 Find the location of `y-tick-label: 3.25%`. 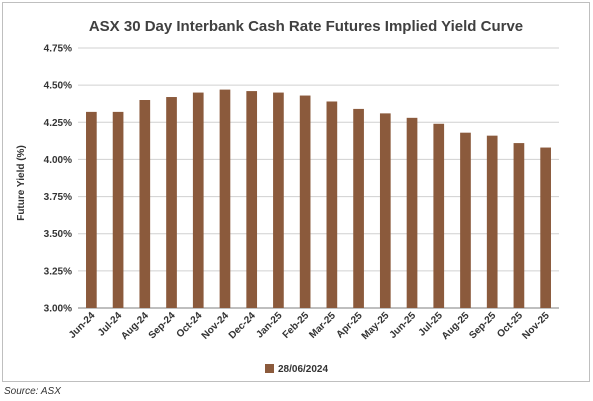

y-tick-label: 3.25% is located at coordinates (58, 271).